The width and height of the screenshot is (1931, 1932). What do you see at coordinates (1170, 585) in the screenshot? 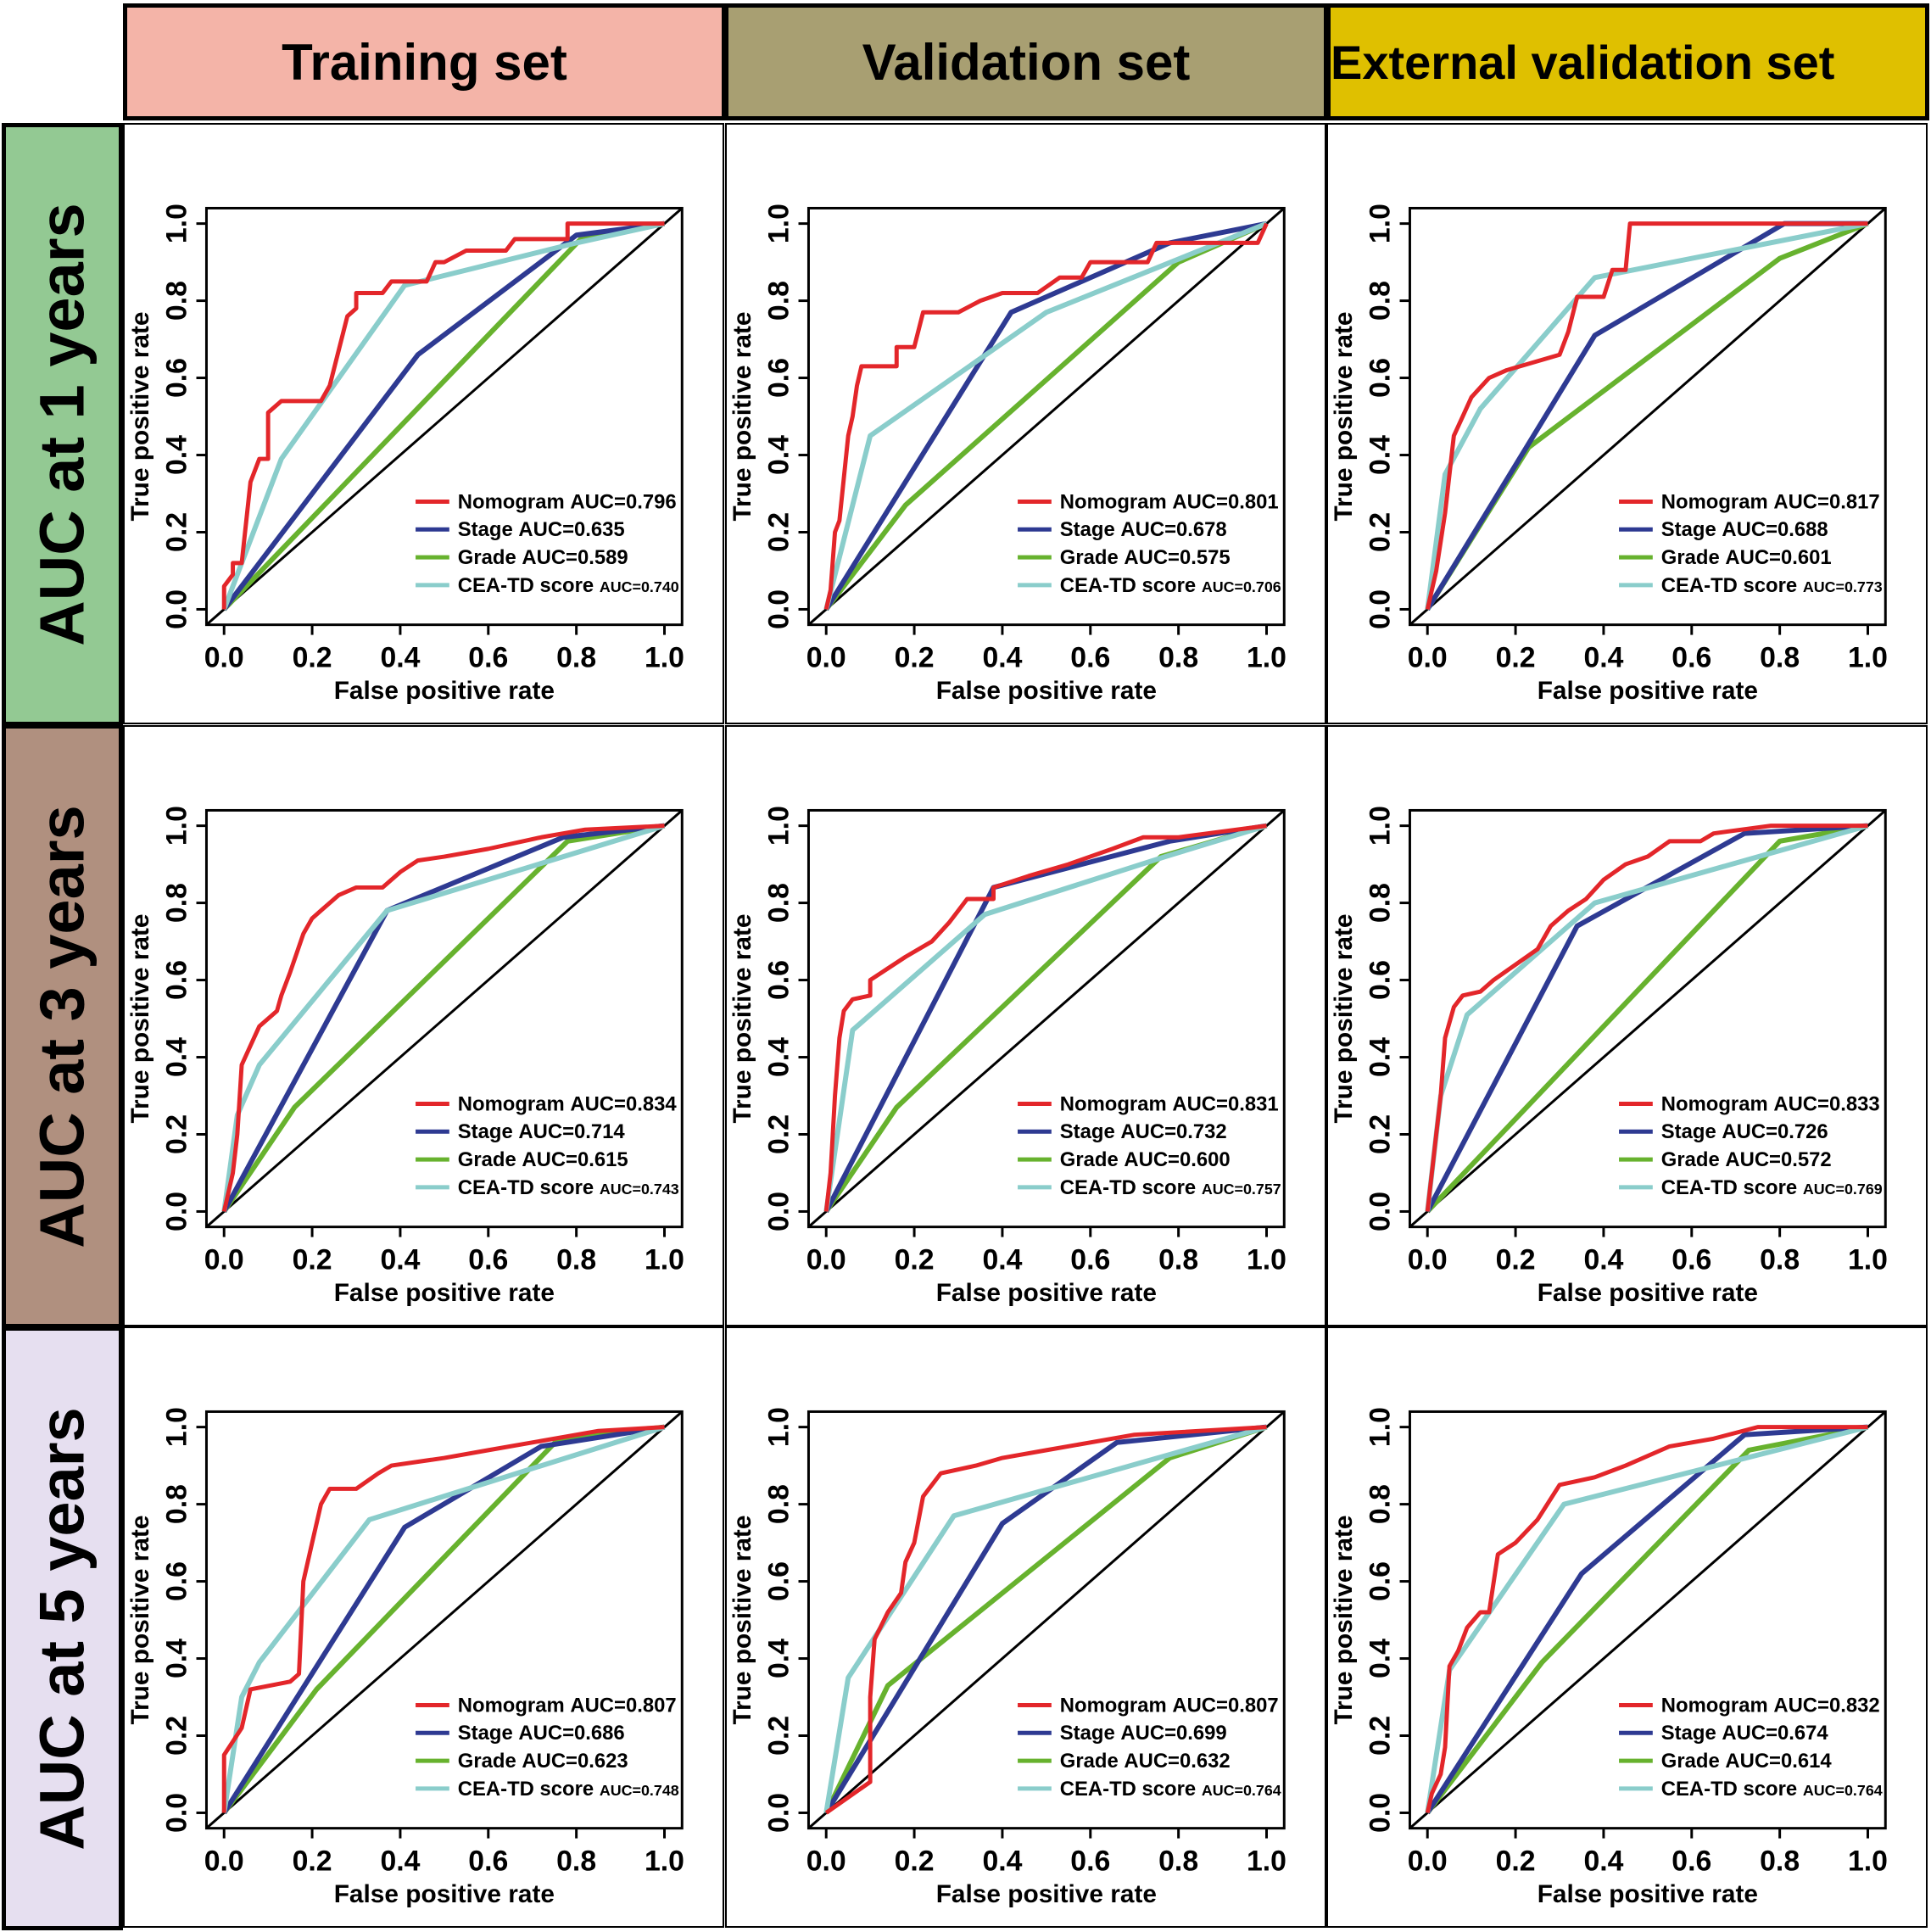
I see `legend-entry: CEA-TD score AUC=0.706` at bounding box center [1170, 585].